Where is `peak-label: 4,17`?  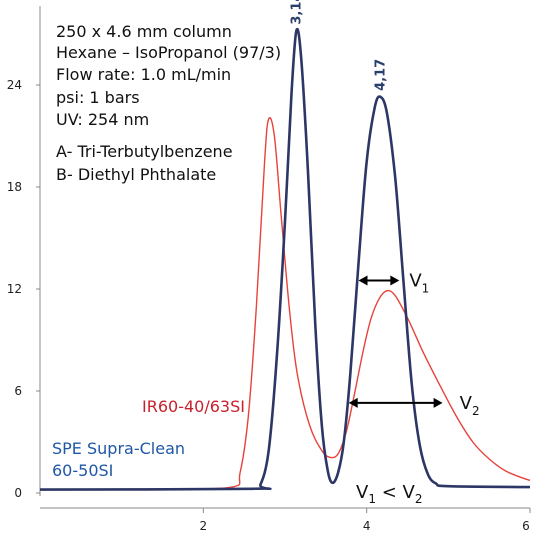 peak-label: 4,17 is located at coordinates (381, 75).